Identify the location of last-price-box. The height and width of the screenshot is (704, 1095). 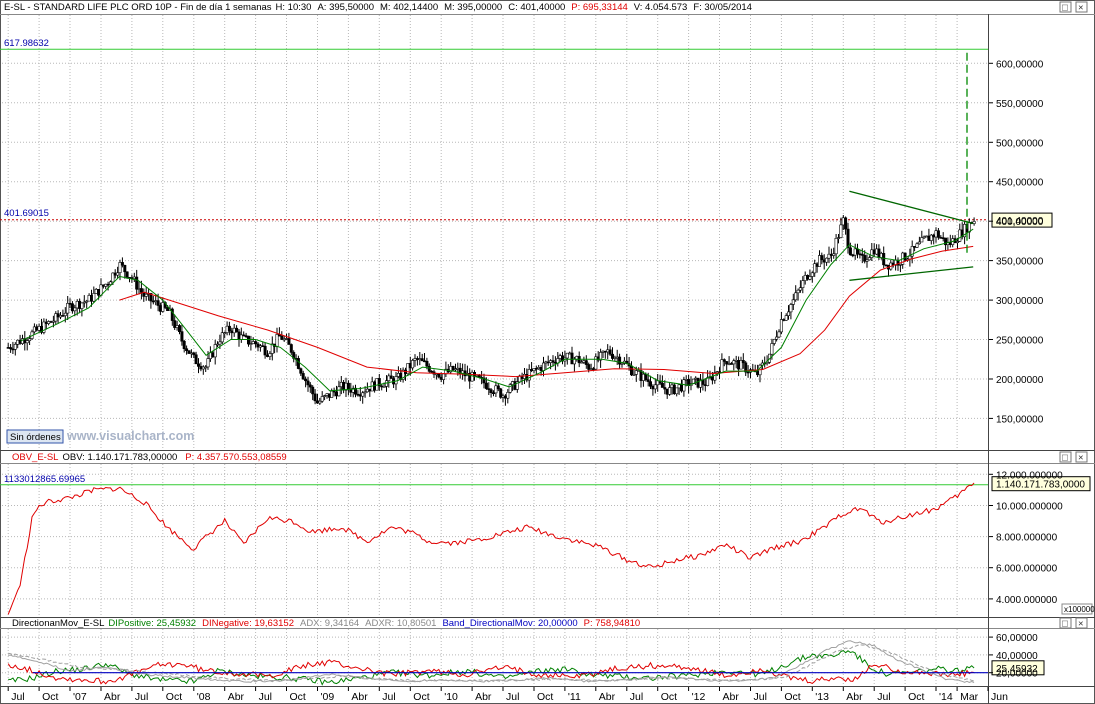
(1022, 220).